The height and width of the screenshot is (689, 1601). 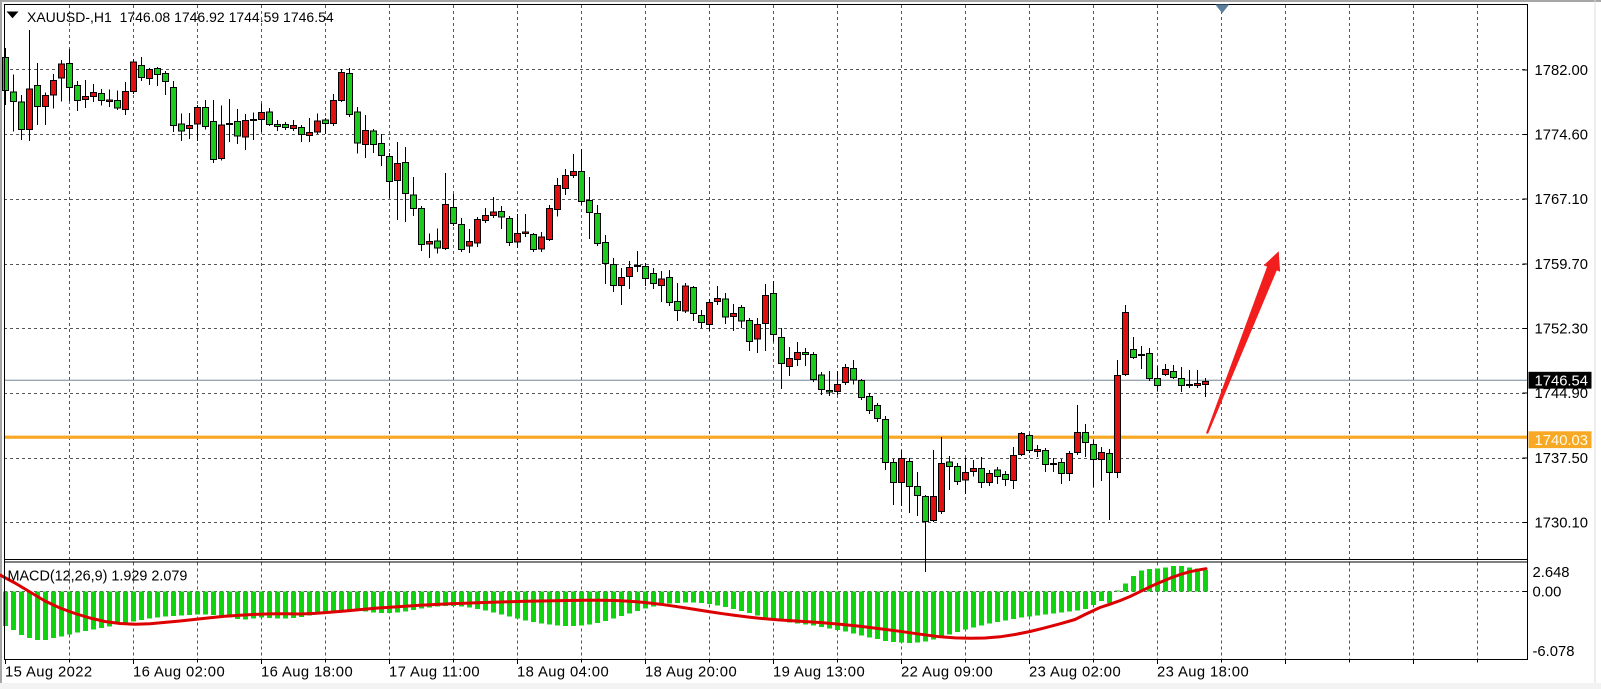 What do you see at coordinates (49, 673) in the screenshot?
I see `svg-text: 15 Aug 2022` at bounding box center [49, 673].